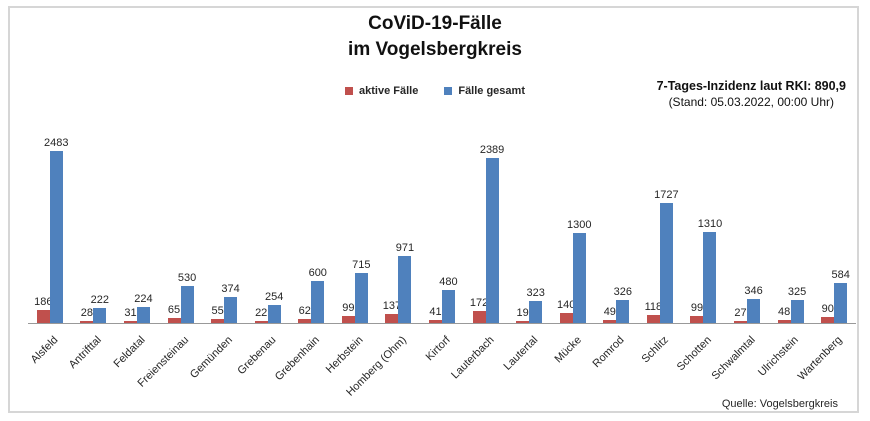 The height and width of the screenshot is (421, 870). Describe the element at coordinates (448, 91) in the screenshot. I see `legend-swatch-blue` at that location.